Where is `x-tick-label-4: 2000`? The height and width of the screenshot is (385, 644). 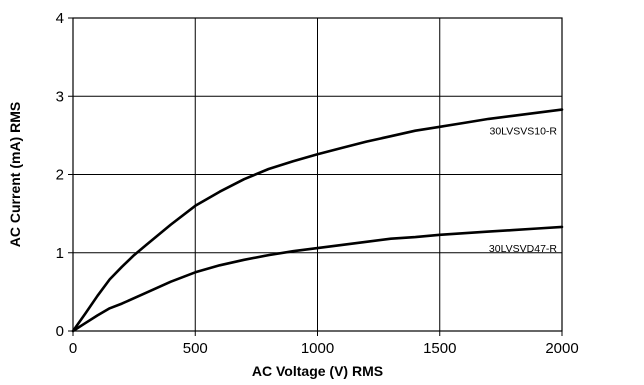 x-tick-label-4: 2000 is located at coordinates (561, 348).